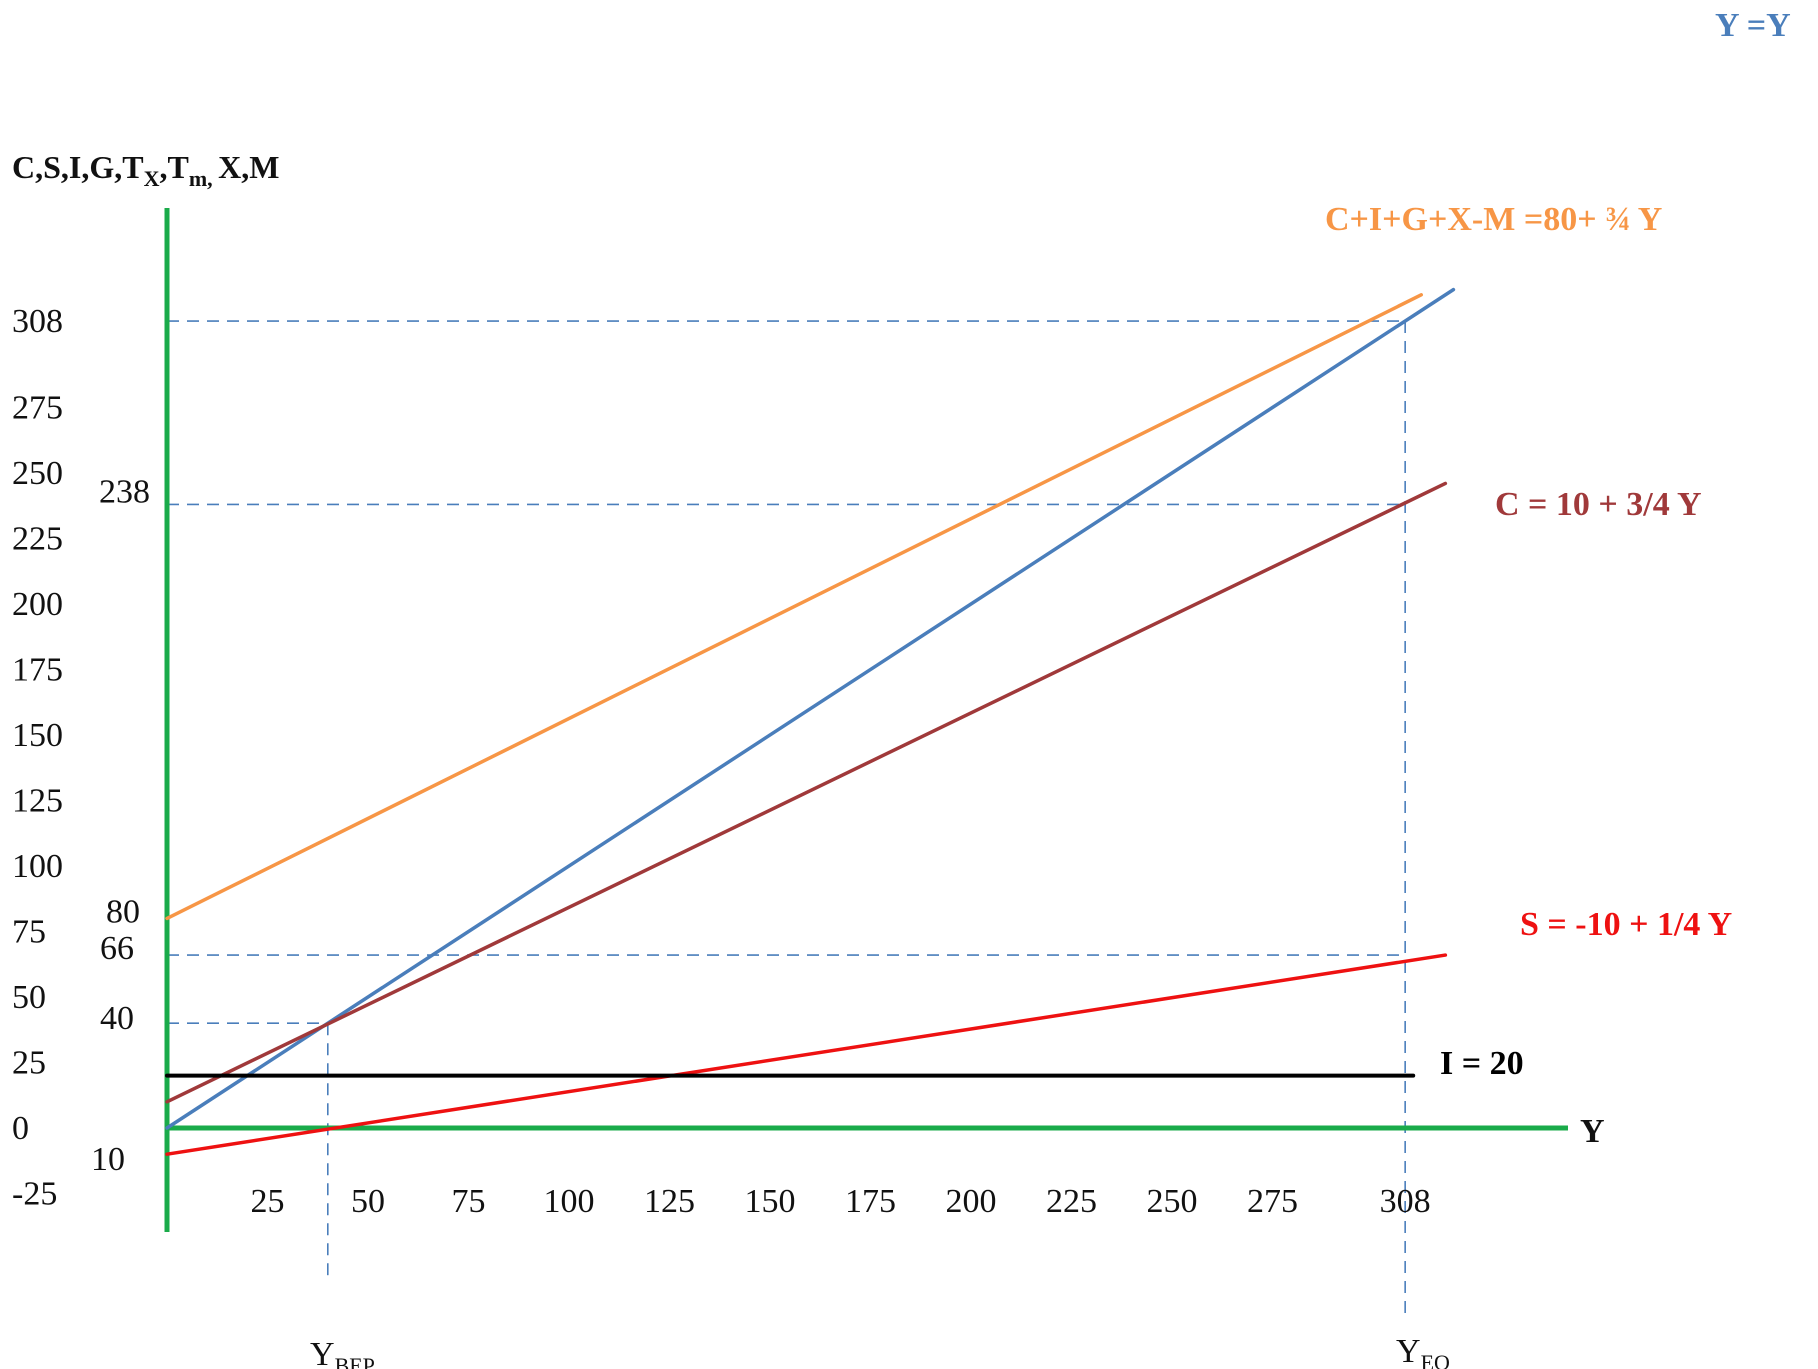 This screenshot has width=1818, height=1369. Describe the element at coordinates (1272, 1201) in the screenshot. I see `x-tick-label: 275` at that location.